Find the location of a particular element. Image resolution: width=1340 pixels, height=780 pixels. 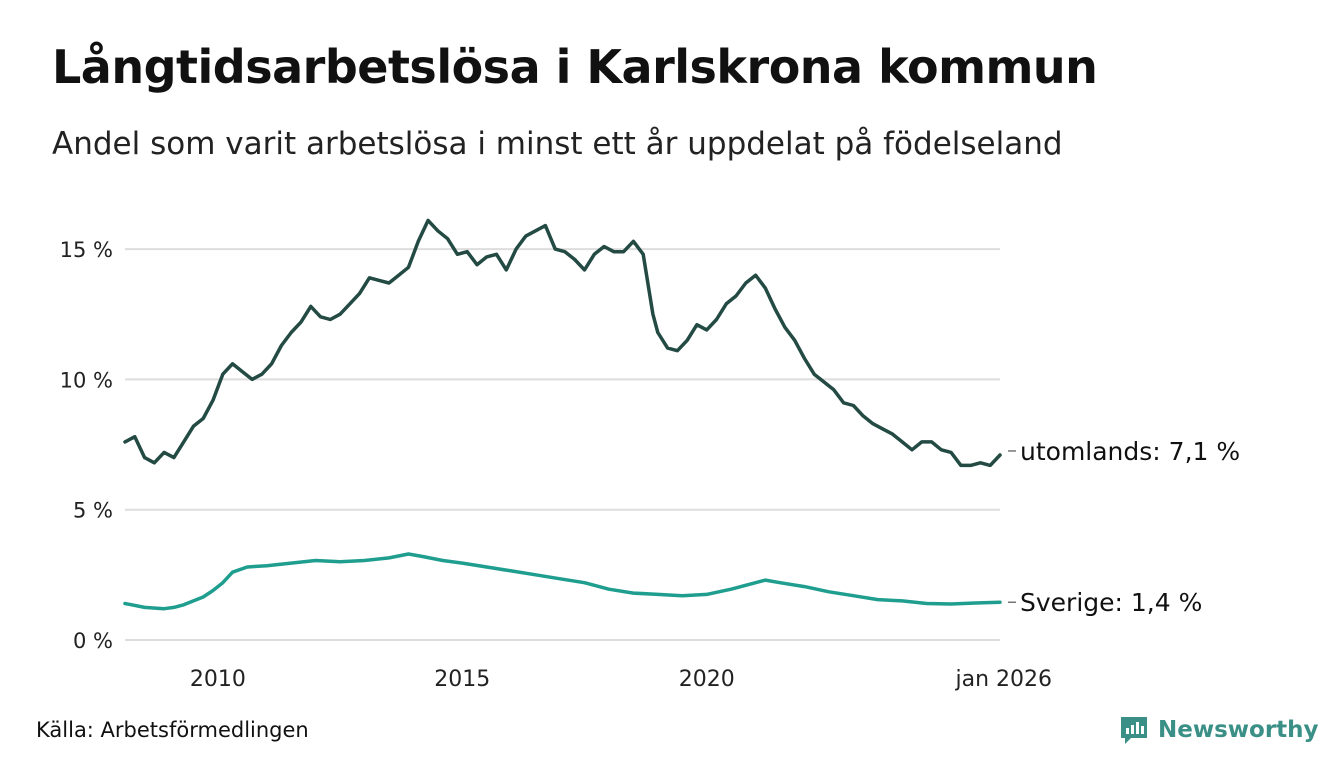

x-tick-label: 2020 is located at coordinates (707, 679).